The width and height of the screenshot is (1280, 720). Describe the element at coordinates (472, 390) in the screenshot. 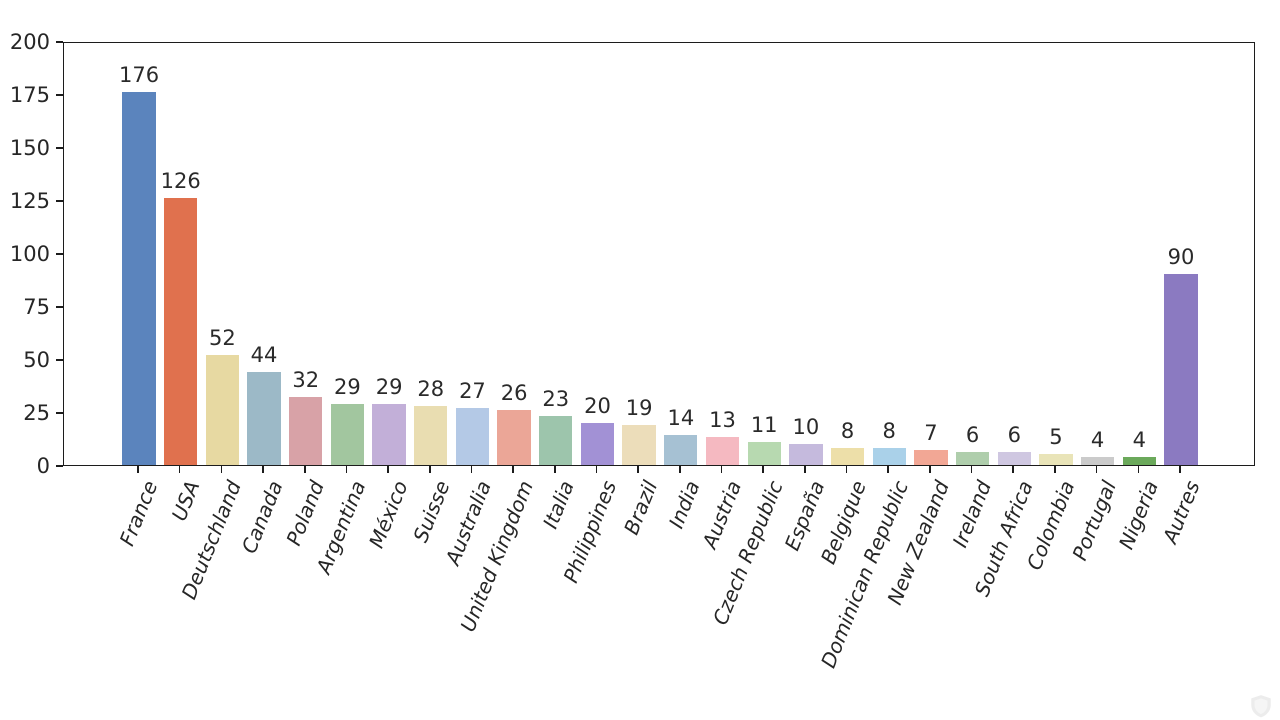

I see `bar-value-label: 27` at that location.